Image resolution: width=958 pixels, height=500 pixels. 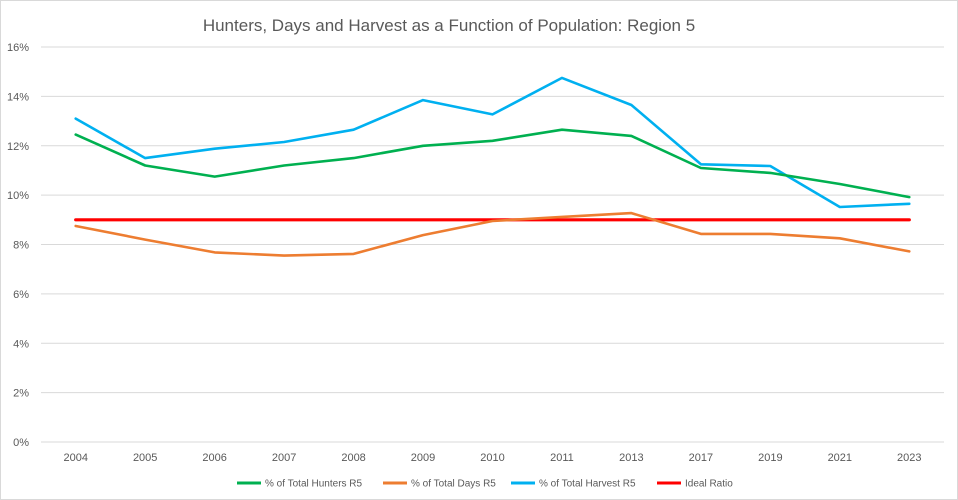 I want to click on legend-label: % of Total Harvest R5, so click(x=587, y=484).